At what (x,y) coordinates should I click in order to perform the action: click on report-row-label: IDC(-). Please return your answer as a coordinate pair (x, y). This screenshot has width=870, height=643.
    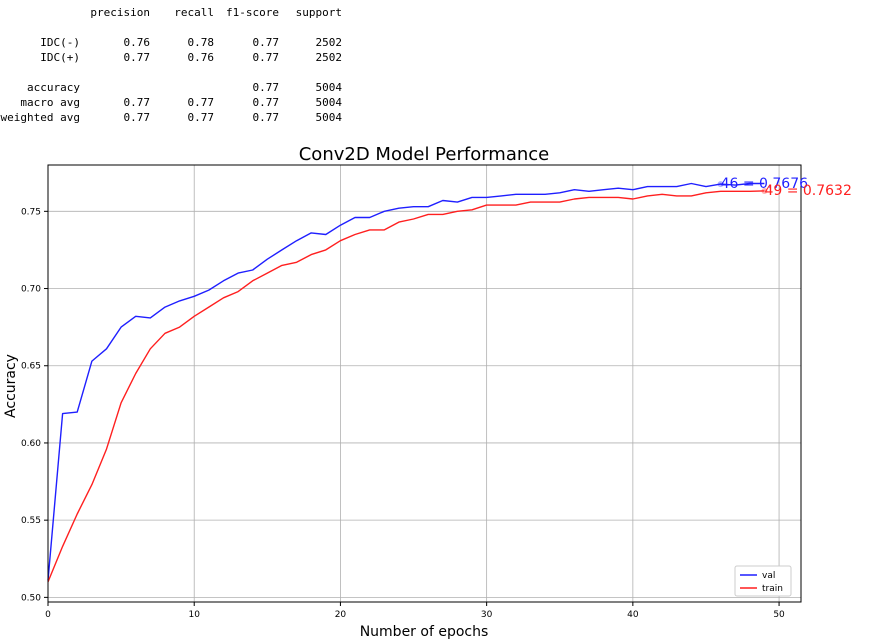
    Looking at the image, I should click on (60, 42).